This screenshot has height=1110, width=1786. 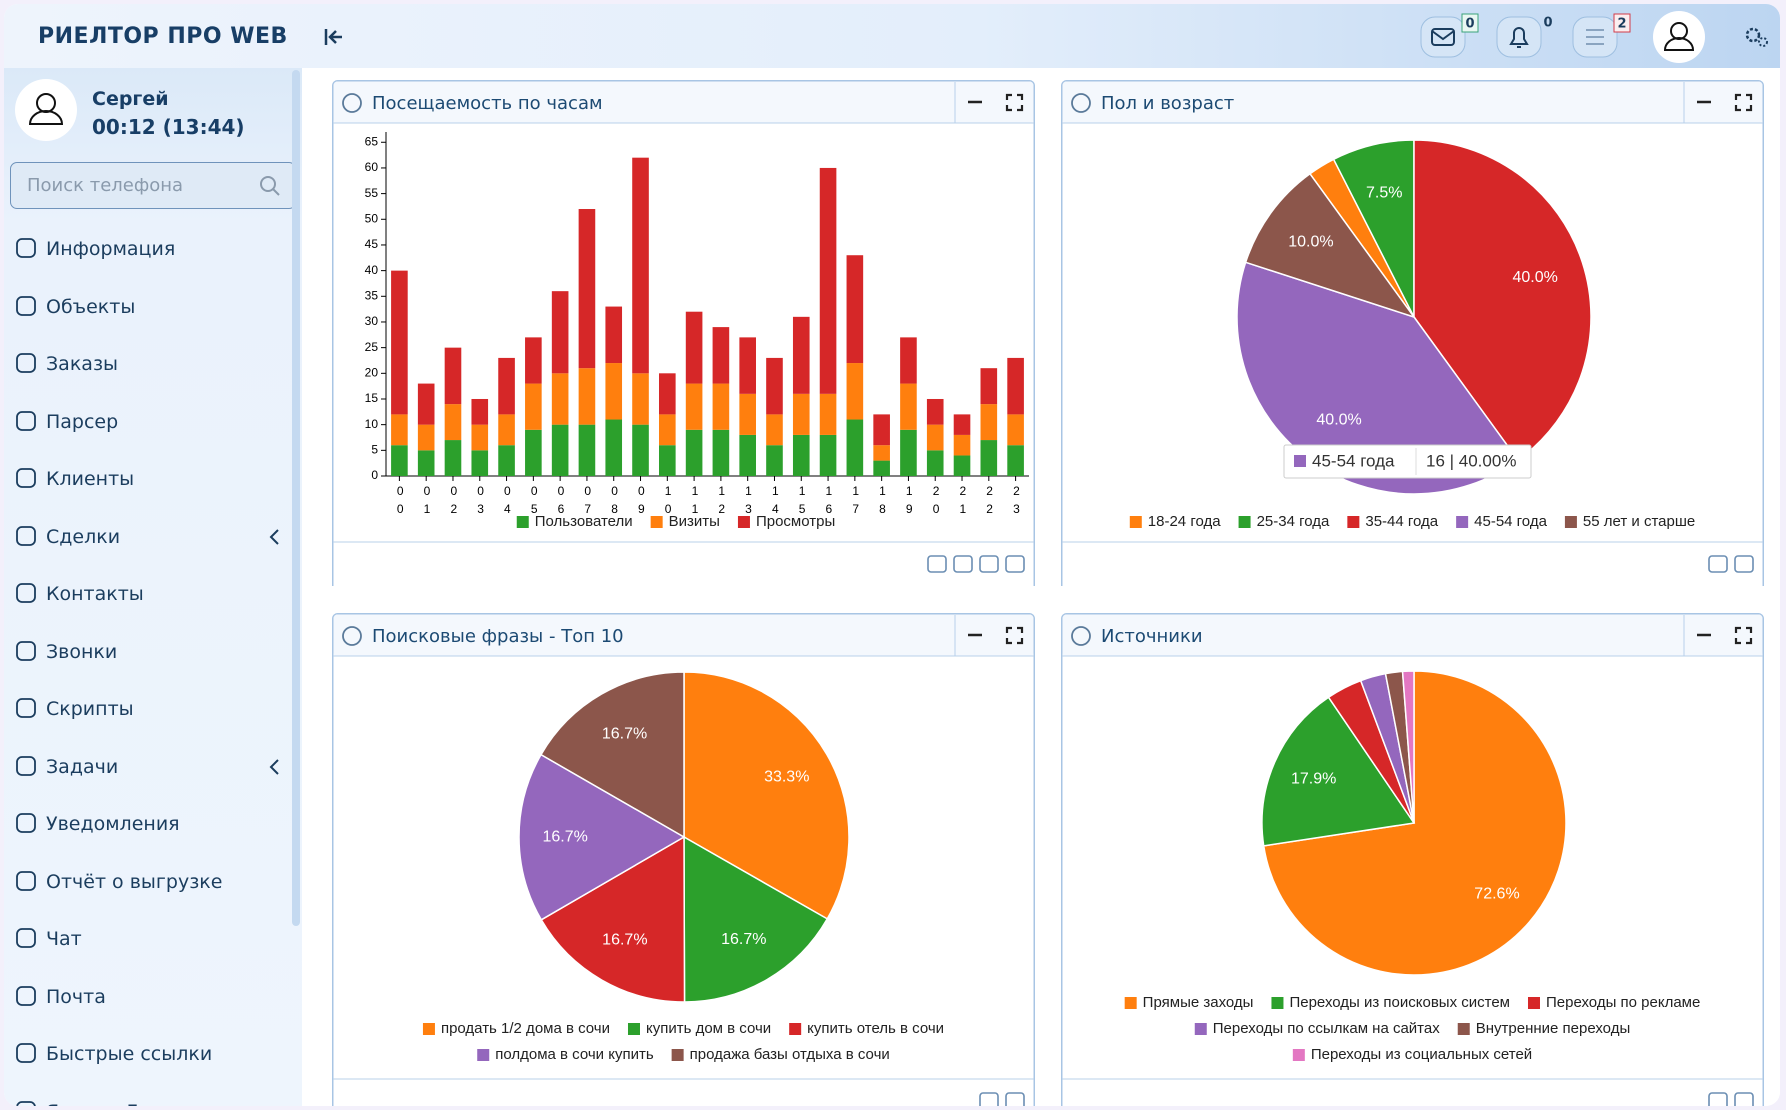 What do you see at coordinates (584, 521) in the screenshot?
I see `legend-label: Пользователи` at bounding box center [584, 521].